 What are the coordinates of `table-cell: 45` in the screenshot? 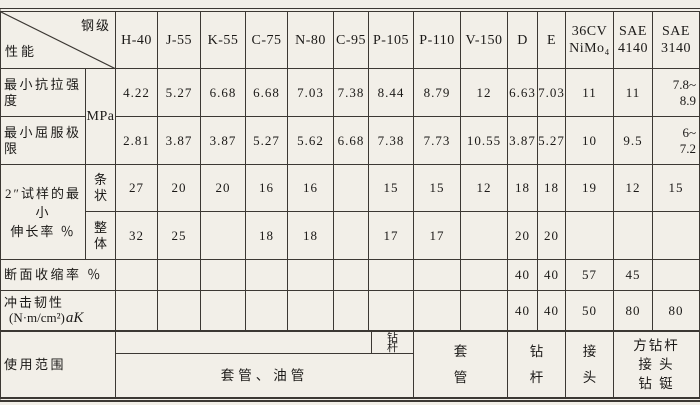 It's located at (633, 275).